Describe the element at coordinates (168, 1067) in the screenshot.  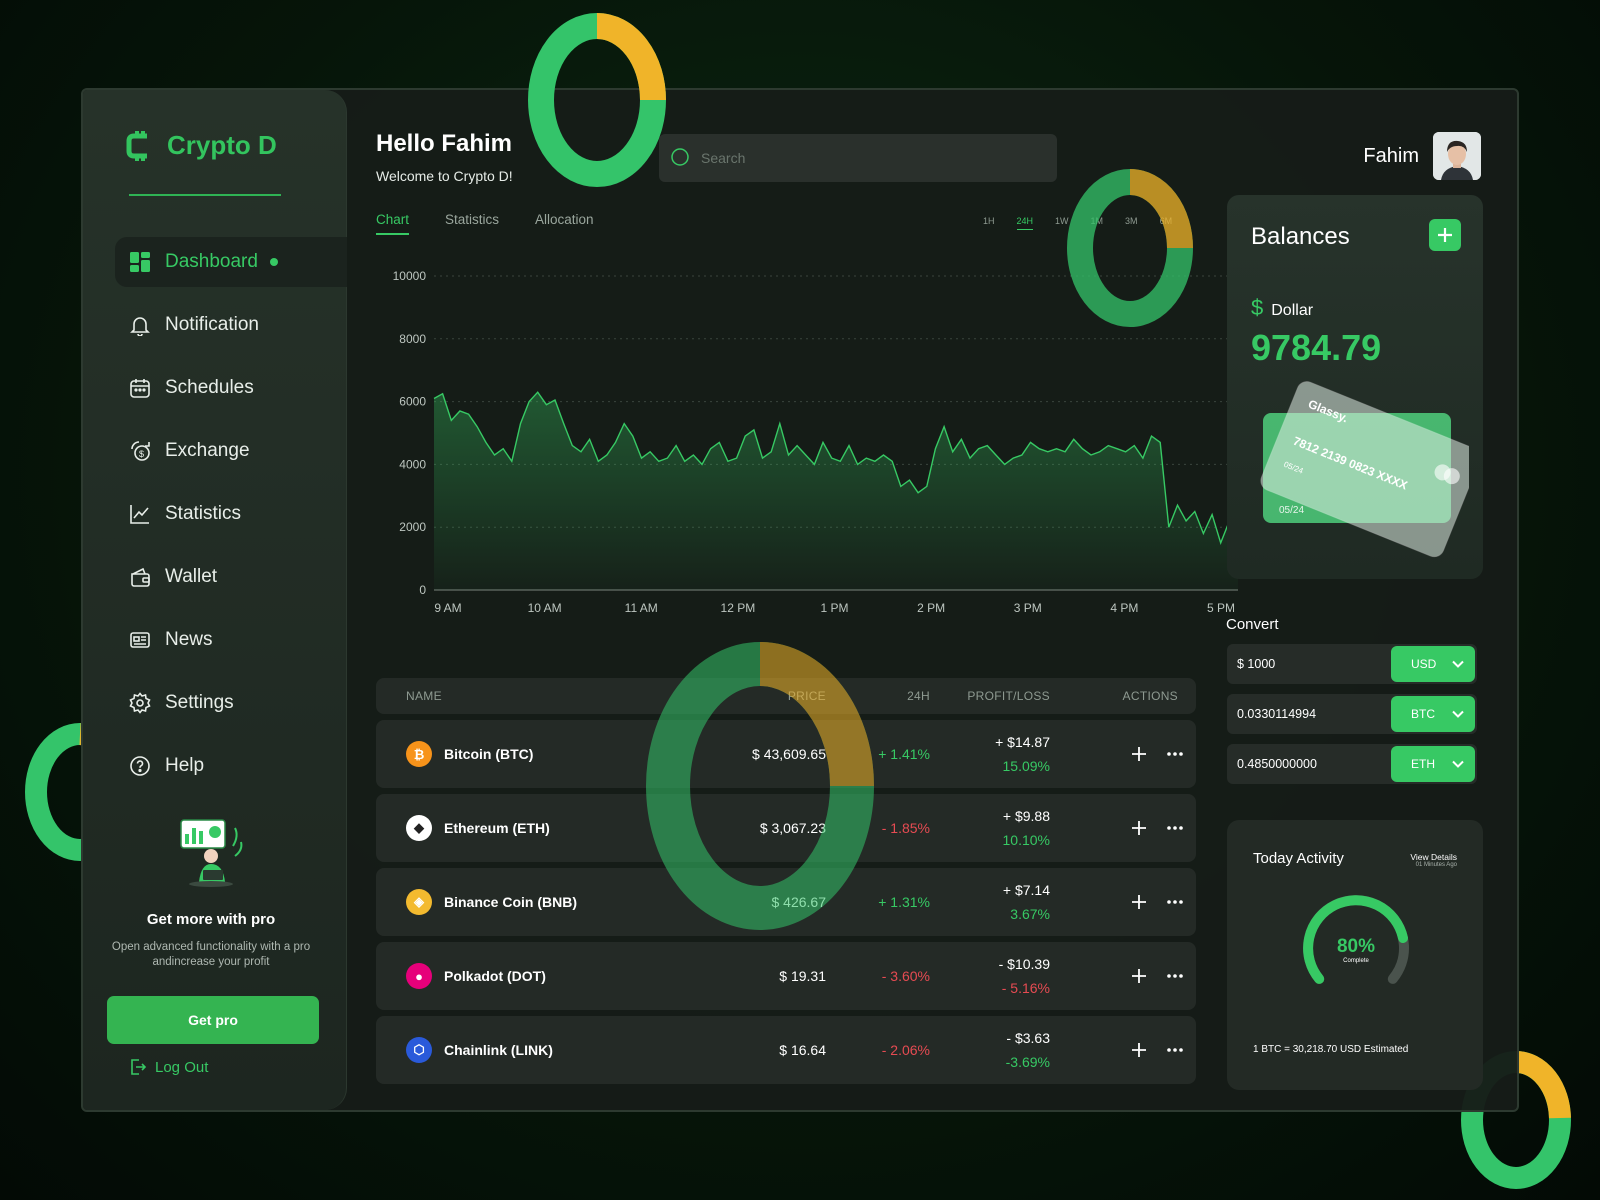
I see `logout-link: Log Out` at that location.